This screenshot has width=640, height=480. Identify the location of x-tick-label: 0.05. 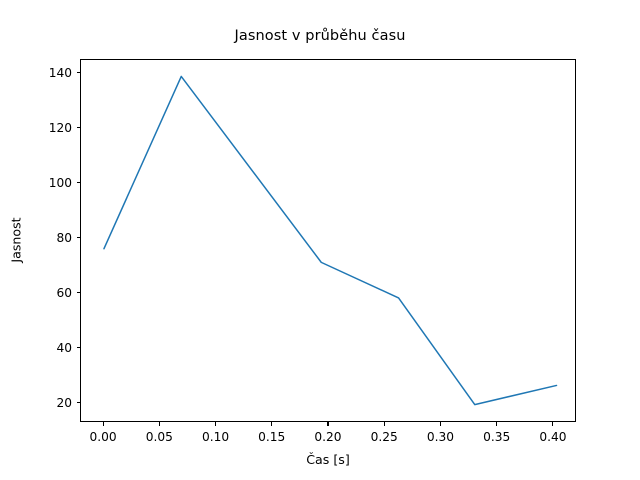
(159, 437).